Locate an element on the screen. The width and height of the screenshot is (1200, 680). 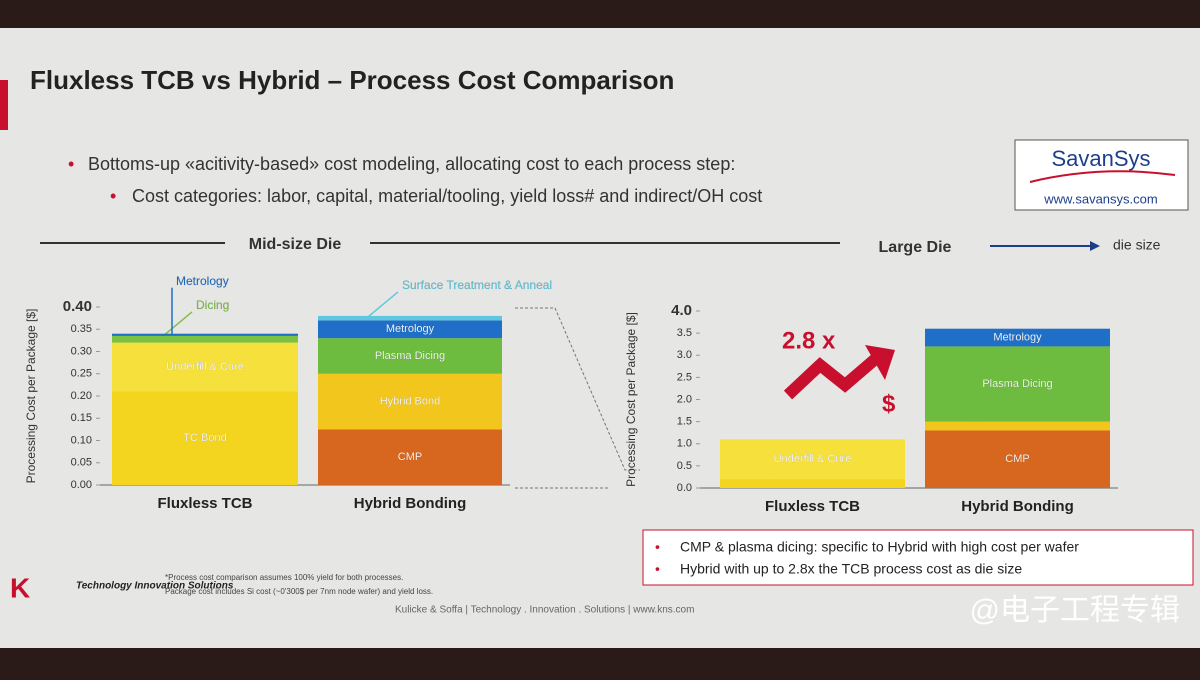
logo-url: www.savansys.com is located at coordinates (1100, 198).